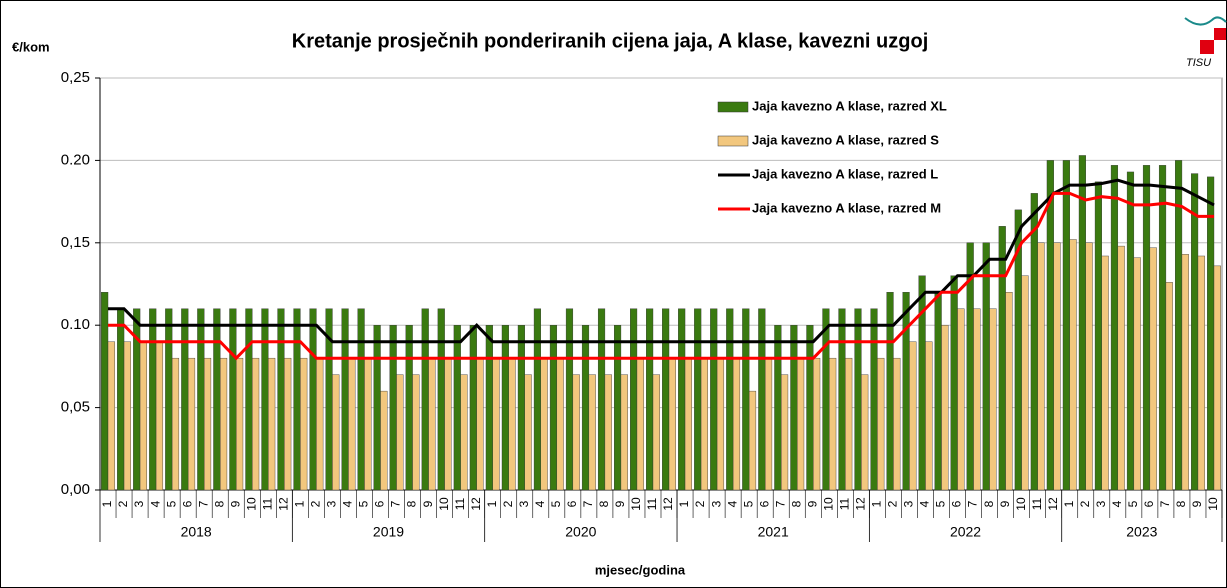 This screenshot has height=588, width=1227. I want to click on year-label: 2021, so click(773, 532).